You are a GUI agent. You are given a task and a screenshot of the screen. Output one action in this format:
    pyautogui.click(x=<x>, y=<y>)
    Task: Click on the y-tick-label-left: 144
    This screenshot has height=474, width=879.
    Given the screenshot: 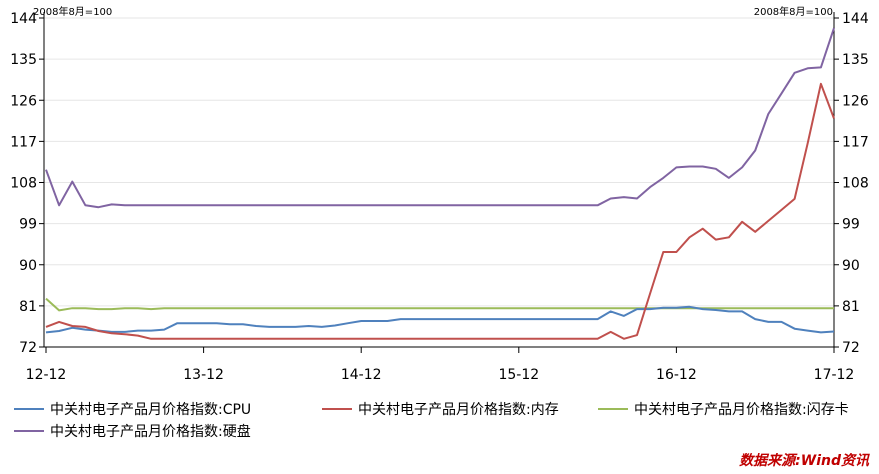 What is the action you would take?
    pyautogui.click(x=23, y=19)
    